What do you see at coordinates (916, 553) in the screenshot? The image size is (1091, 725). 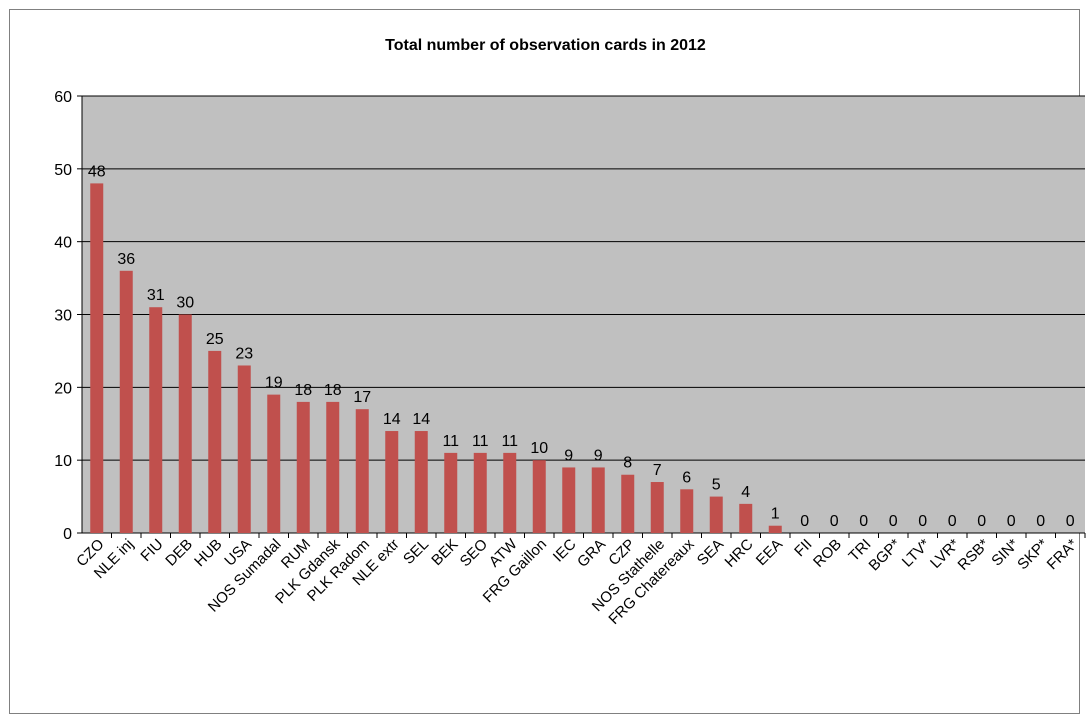 I see `x-tick-label: LTV*` at bounding box center [916, 553].